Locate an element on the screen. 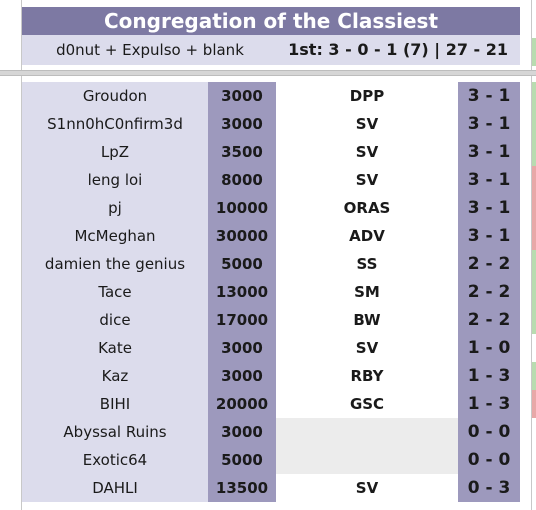 The image size is (536, 510). table-row: LpZ 3500 SV 3 - 1 is located at coordinates (271, 152).